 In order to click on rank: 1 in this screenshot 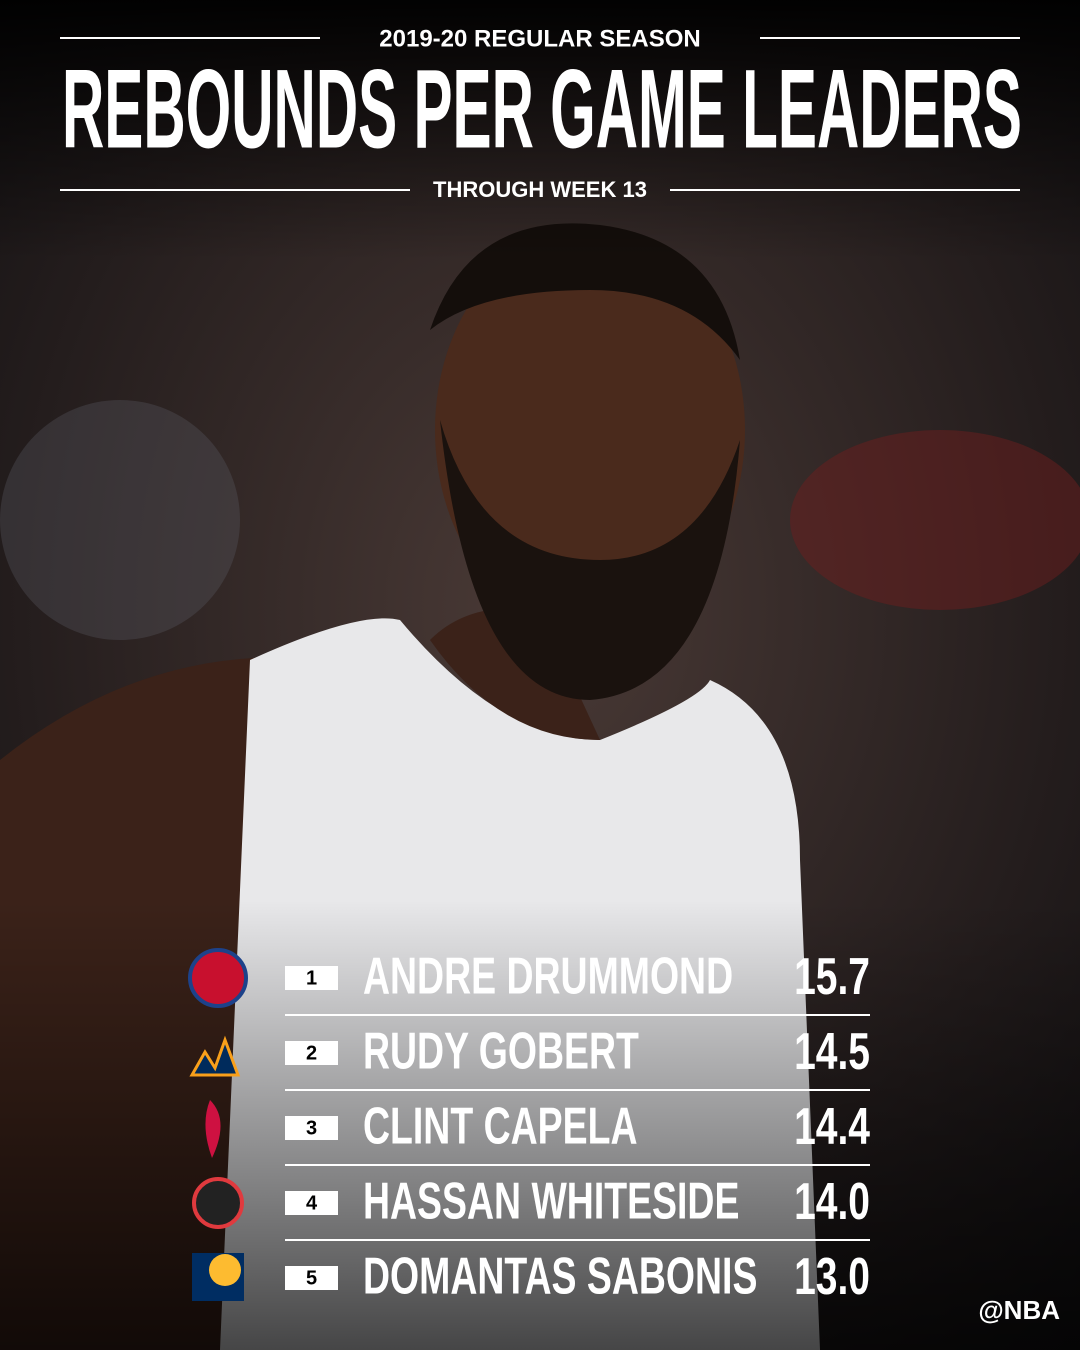, I will do `click(311, 978)`.